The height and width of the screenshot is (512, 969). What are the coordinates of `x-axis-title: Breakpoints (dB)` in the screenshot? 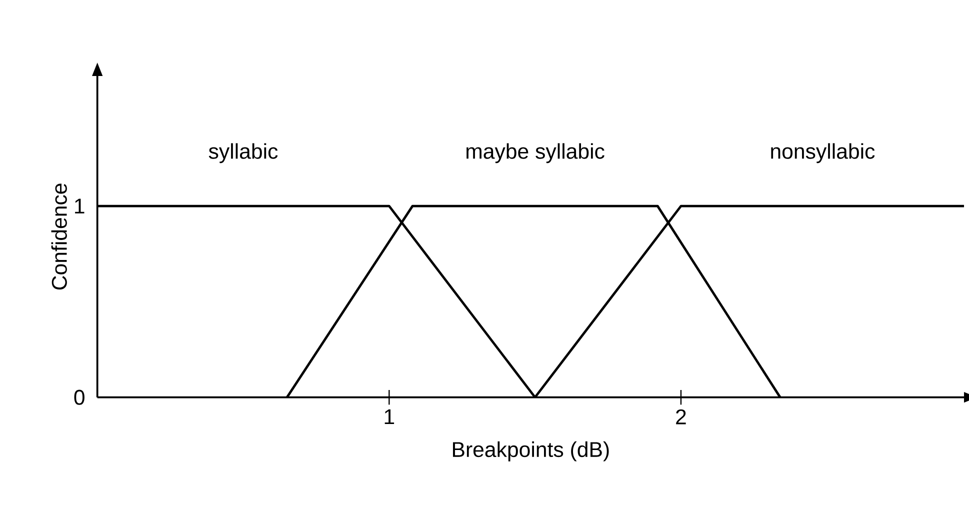 It's located at (530, 451).